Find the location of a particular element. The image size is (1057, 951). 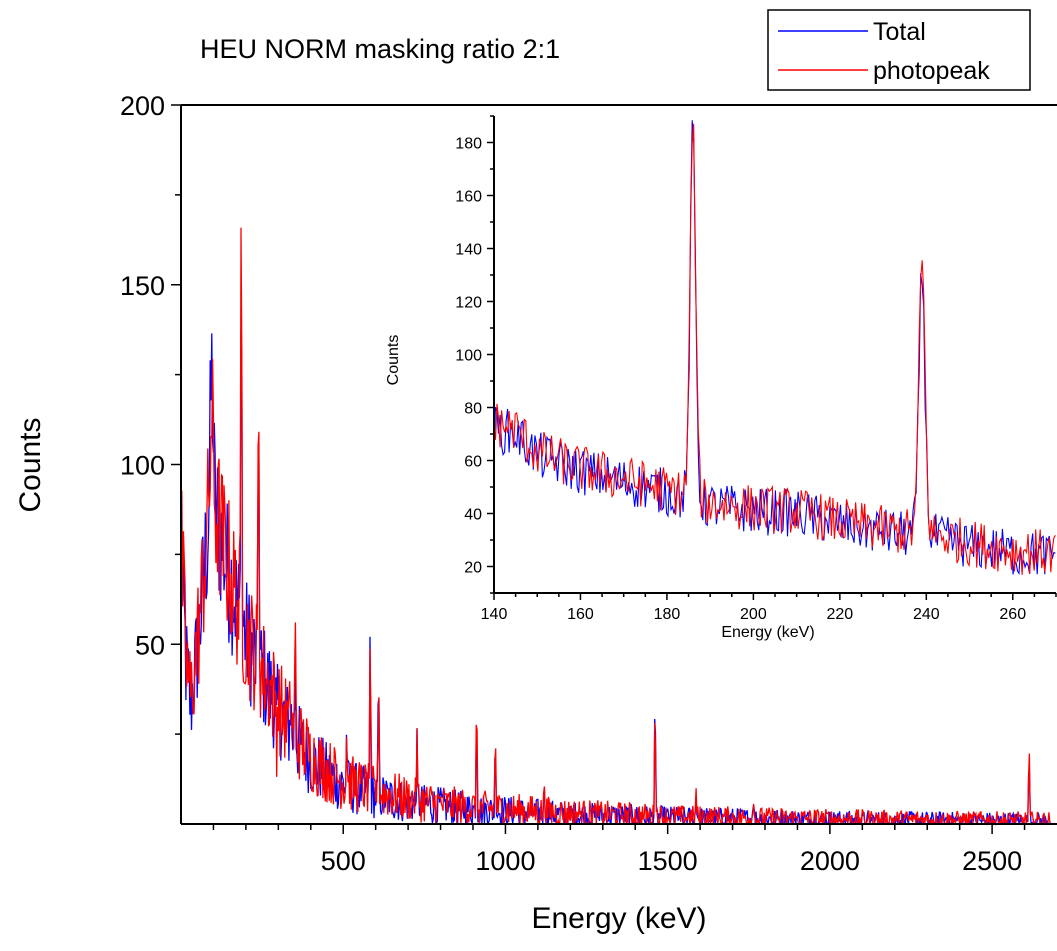

inset-x-tick-label: 220 is located at coordinates (839, 614).